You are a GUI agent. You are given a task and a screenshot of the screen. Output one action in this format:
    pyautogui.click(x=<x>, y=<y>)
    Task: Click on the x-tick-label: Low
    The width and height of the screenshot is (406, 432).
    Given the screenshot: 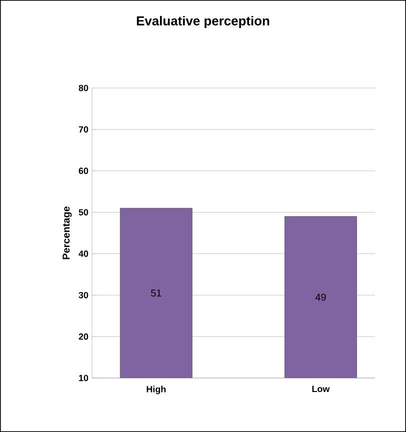 What is the action you would take?
    pyautogui.click(x=321, y=389)
    